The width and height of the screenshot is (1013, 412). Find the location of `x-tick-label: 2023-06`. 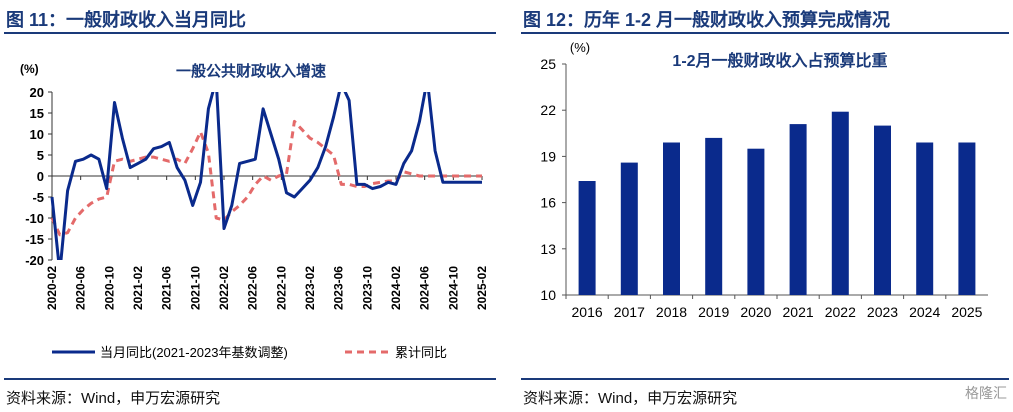

x-tick-label: 2023-06 is located at coordinates (339, 288).